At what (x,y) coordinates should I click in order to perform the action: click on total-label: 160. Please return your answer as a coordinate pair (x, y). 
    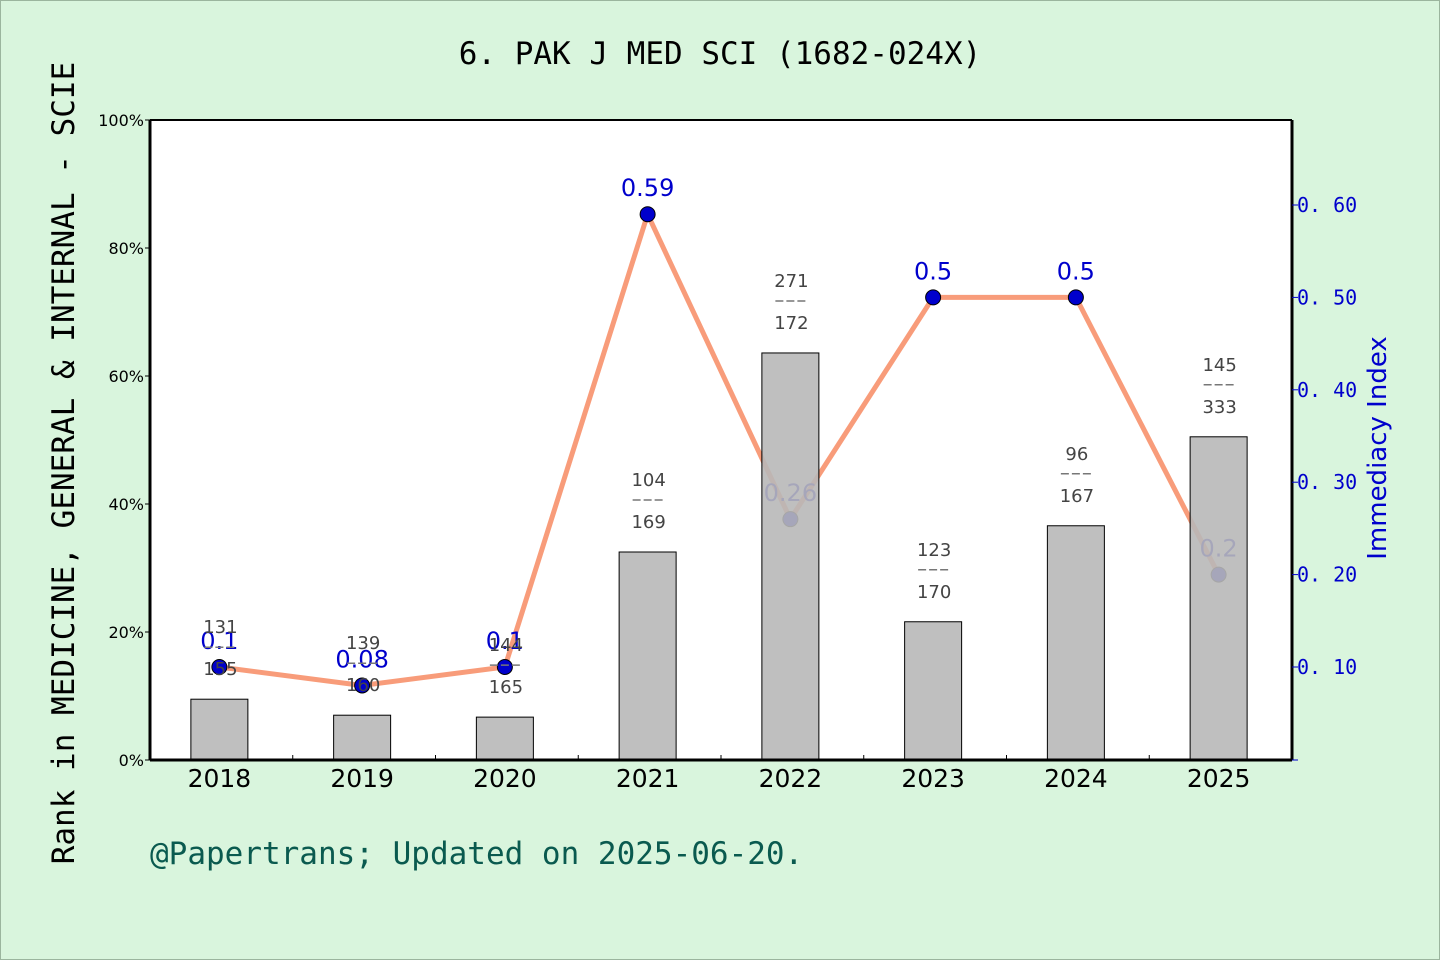
    Looking at the image, I should click on (363, 685).